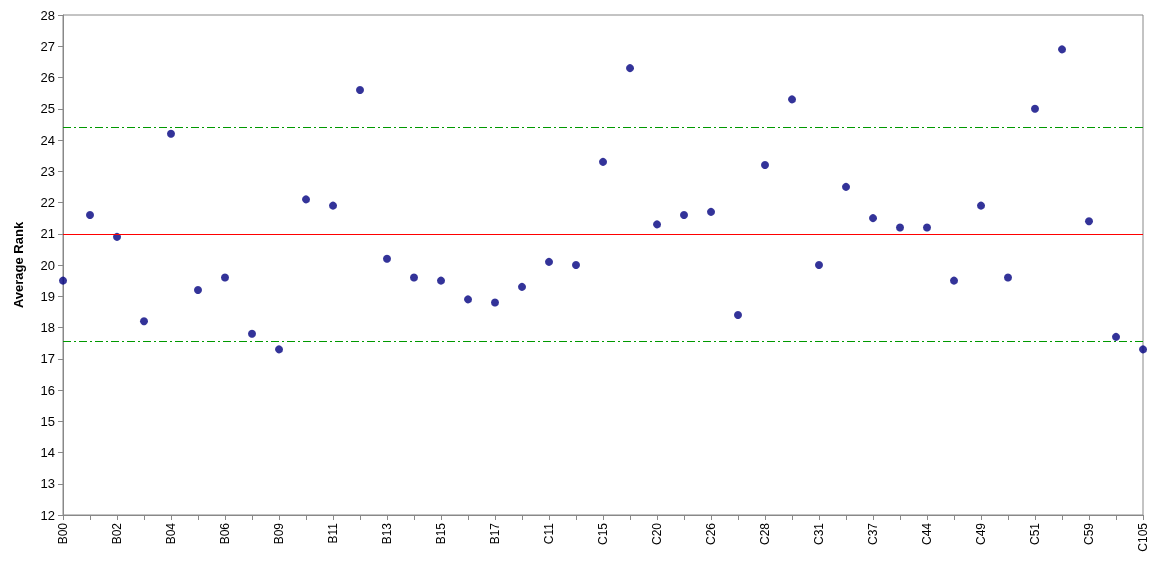 The image size is (1151, 565). Describe the element at coordinates (441, 533) in the screenshot. I see `x-tick-label: B15` at that location.